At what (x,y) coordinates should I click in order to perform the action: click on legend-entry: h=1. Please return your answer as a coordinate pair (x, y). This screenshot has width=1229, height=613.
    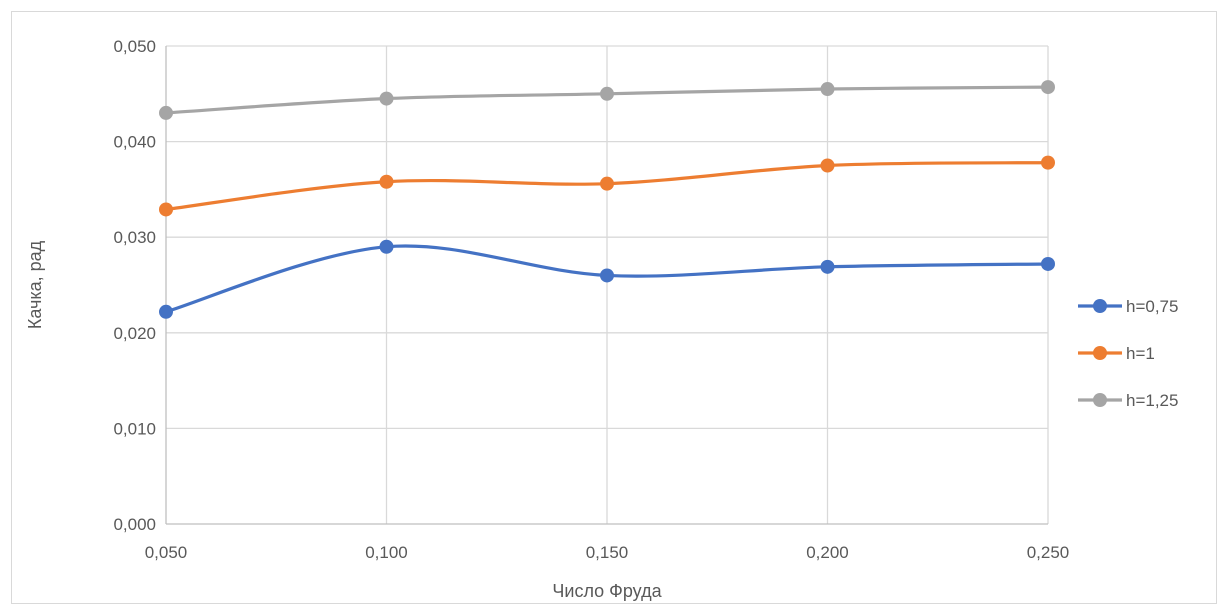
    Looking at the image, I should click on (1116, 353).